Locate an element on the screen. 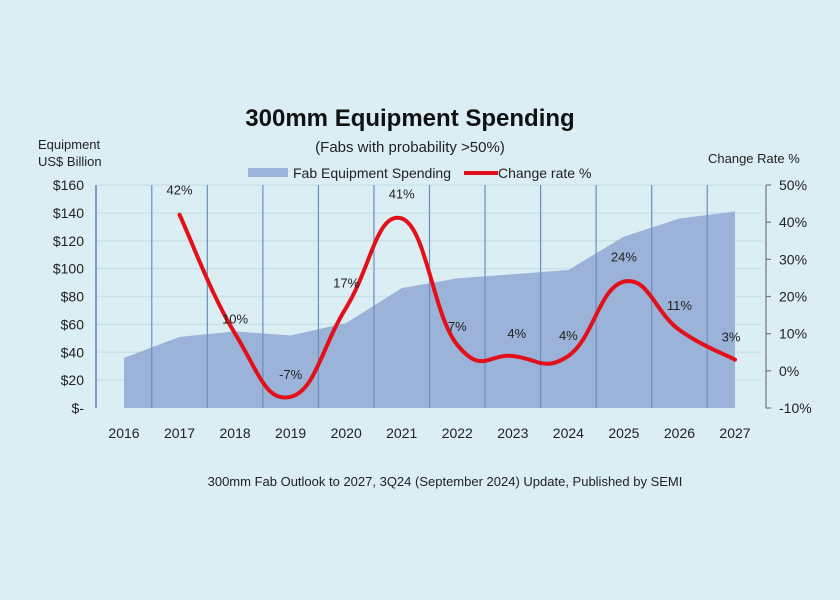 Image resolution: width=840 pixels, height=600 pixels. left-axis-tick-label: $60 is located at coordinates (73, 324).